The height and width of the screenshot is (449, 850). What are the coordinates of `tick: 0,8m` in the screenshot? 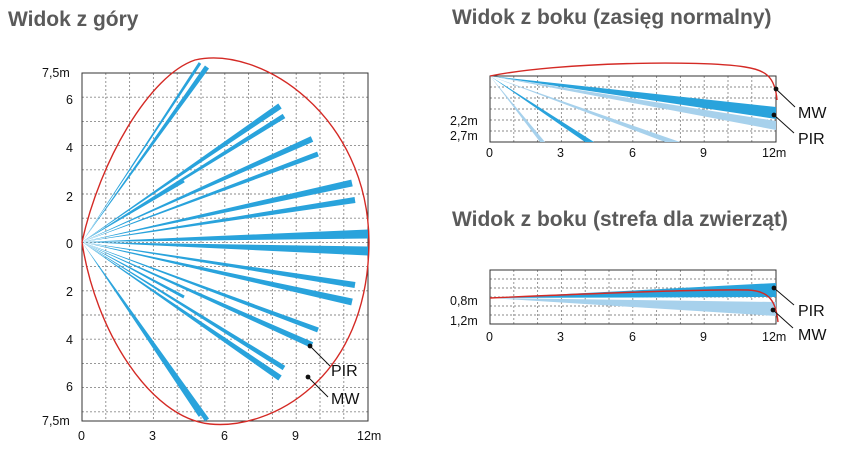 It's located at (464, 301).